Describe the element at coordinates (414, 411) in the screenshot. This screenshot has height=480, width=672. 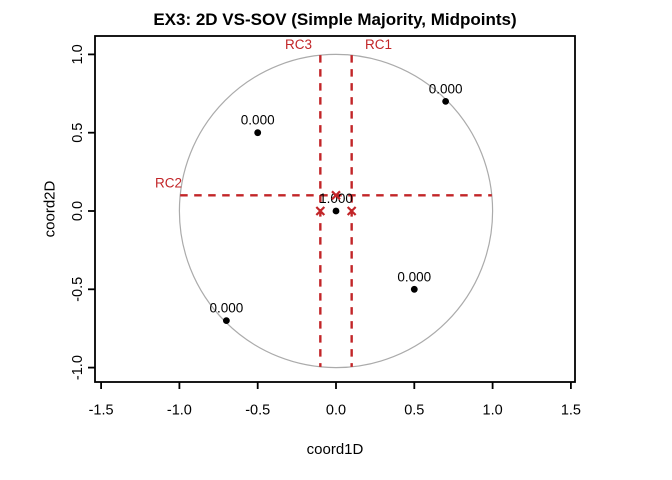
I see `x-tick-label: 0.5` at that location.